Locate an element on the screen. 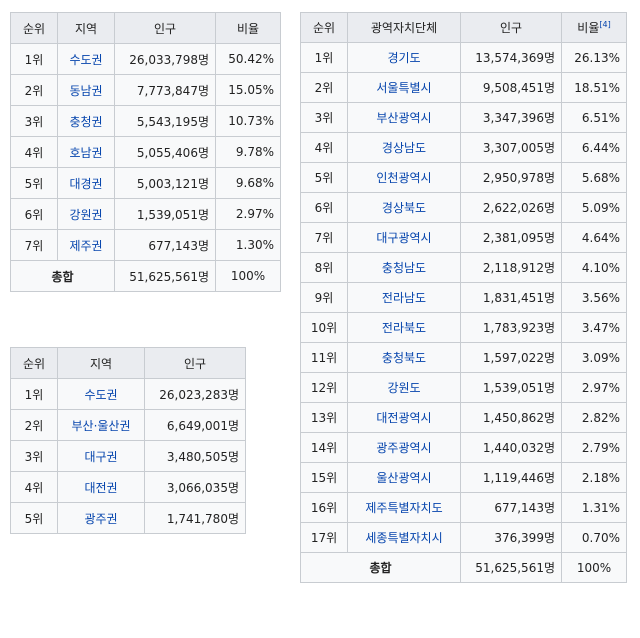 Image resolution: width=640 pixels, height=638 pixels. region-cell: 경기도 is located at coordinates (404, 57).